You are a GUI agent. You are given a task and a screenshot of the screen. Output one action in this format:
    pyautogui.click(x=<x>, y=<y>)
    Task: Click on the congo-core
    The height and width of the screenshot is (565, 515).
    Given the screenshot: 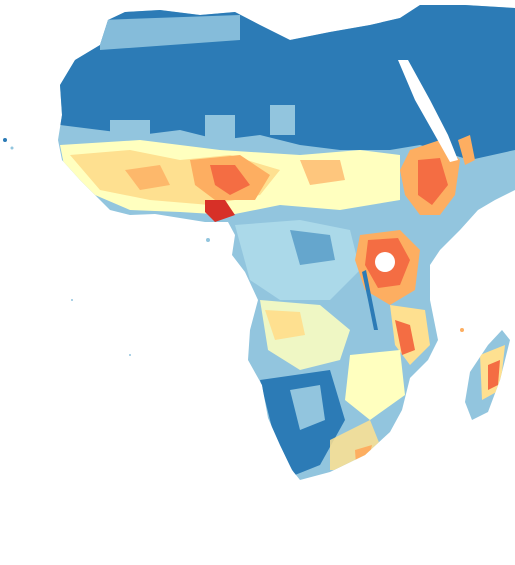 What is the action you would take?
    pyautogui.click(x=312, y=247)
    